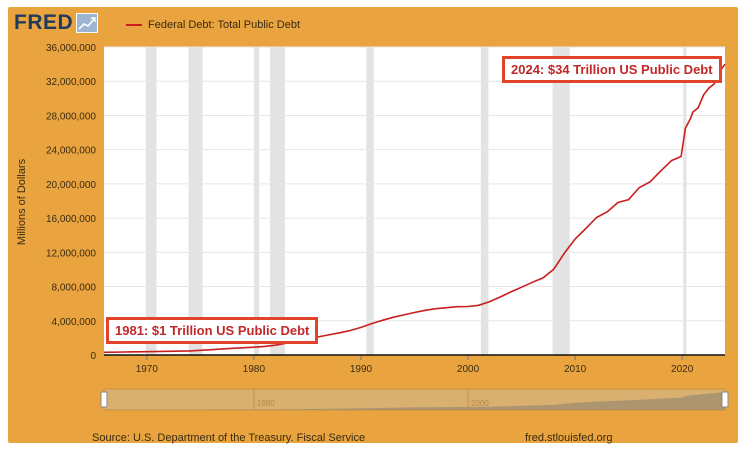 The width and height of the screenshot is (746, 450). Describe the element at coordinates (93, 356) in the screenshot. I see `y-tick-label: 0` at that location.